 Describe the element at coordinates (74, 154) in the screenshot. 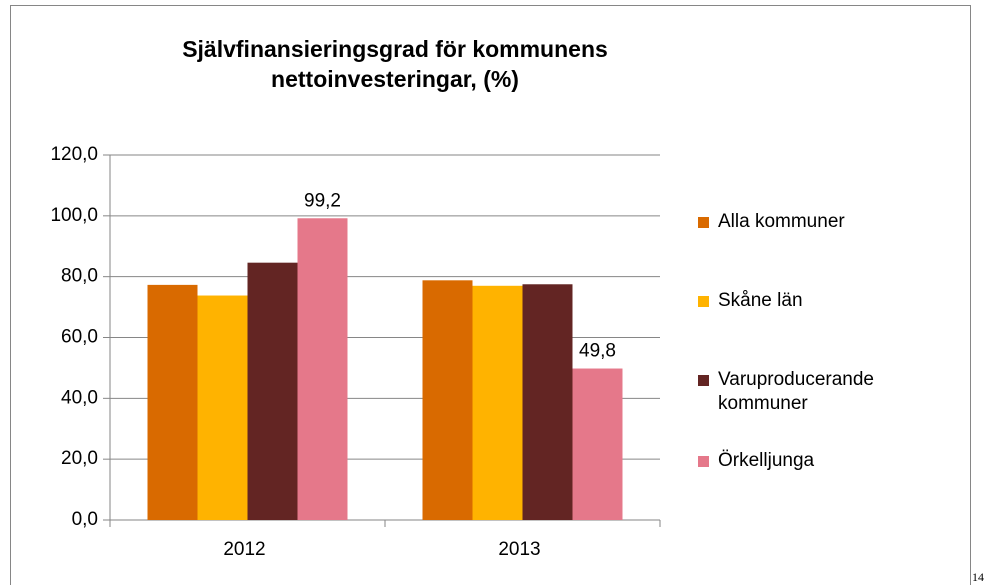

I see `y-tick-label: 120,0` at that location.